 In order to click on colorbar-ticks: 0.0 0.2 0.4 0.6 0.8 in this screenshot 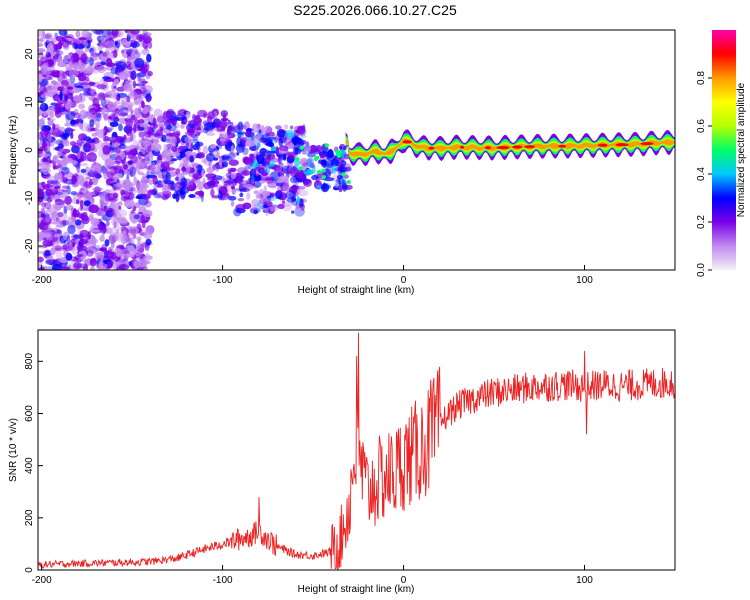, I will do `click(704, 174)`.